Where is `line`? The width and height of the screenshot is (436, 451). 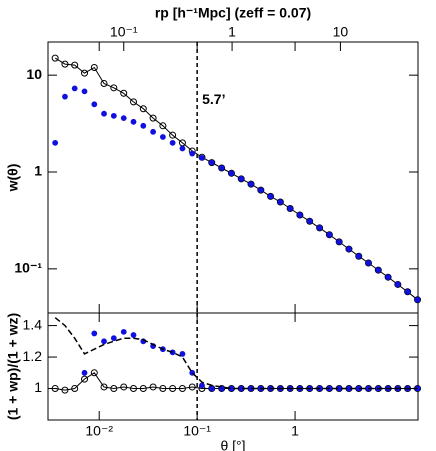
line is located at coordinates (236, 381).